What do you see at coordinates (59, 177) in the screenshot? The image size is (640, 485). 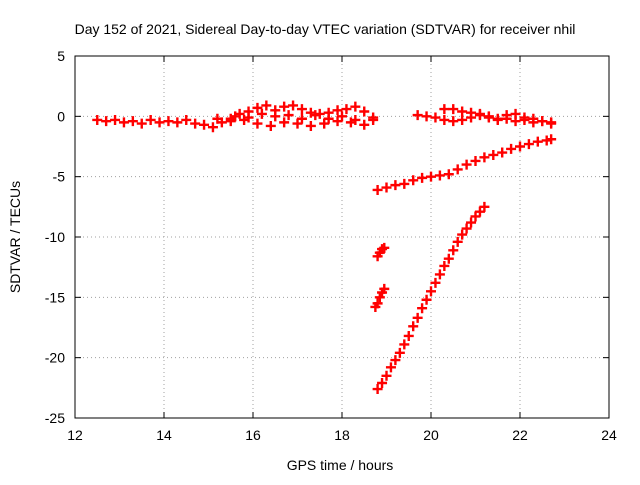 I see `y-tick-label: -5` at bounding box center [59, 177].